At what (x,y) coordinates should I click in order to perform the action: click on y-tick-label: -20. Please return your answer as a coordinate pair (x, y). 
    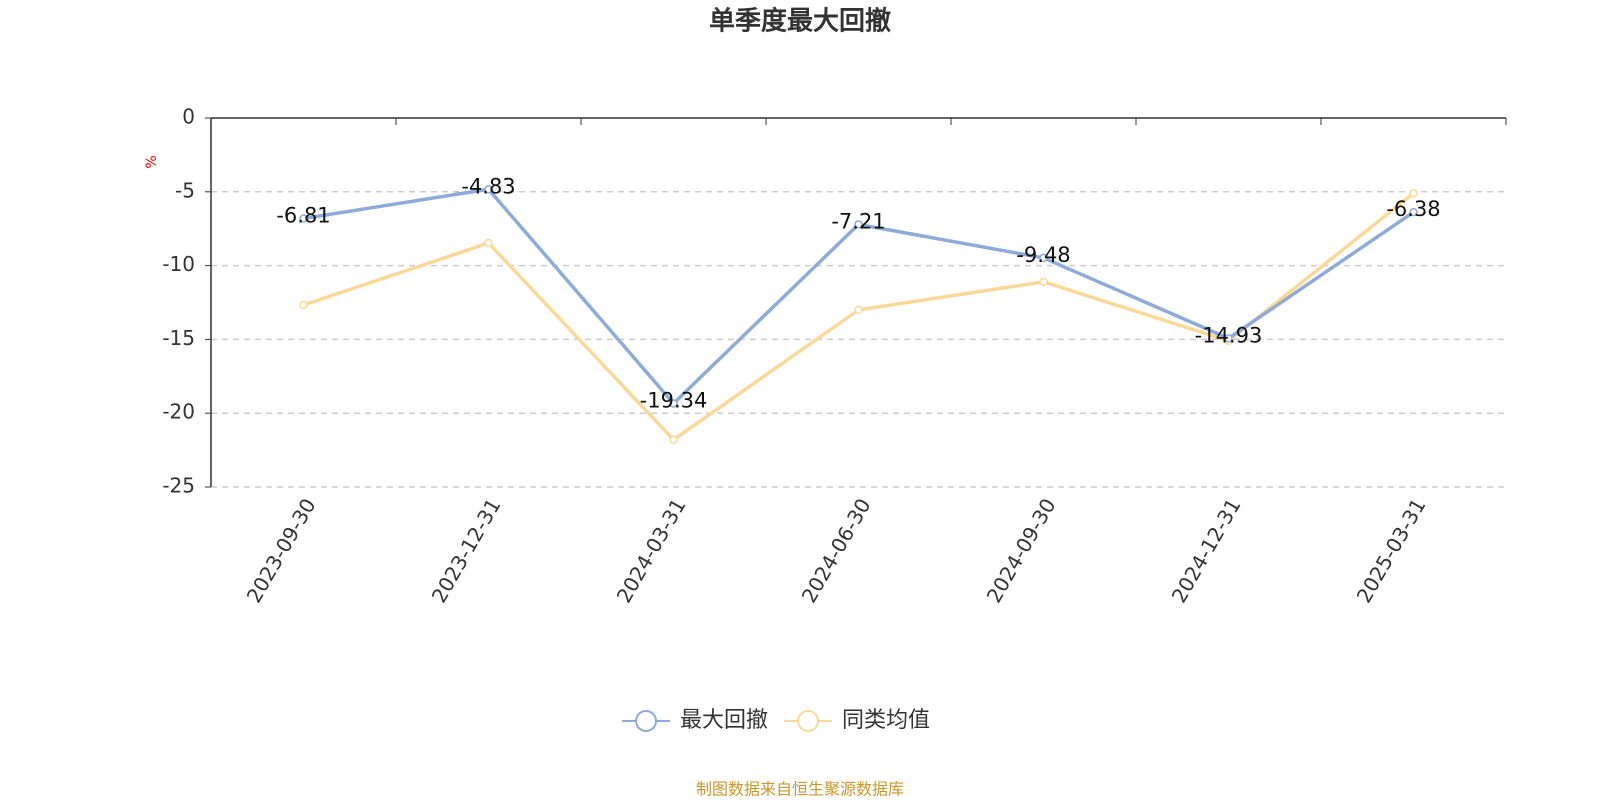
    Looking at the image, I should click on (178, 412).